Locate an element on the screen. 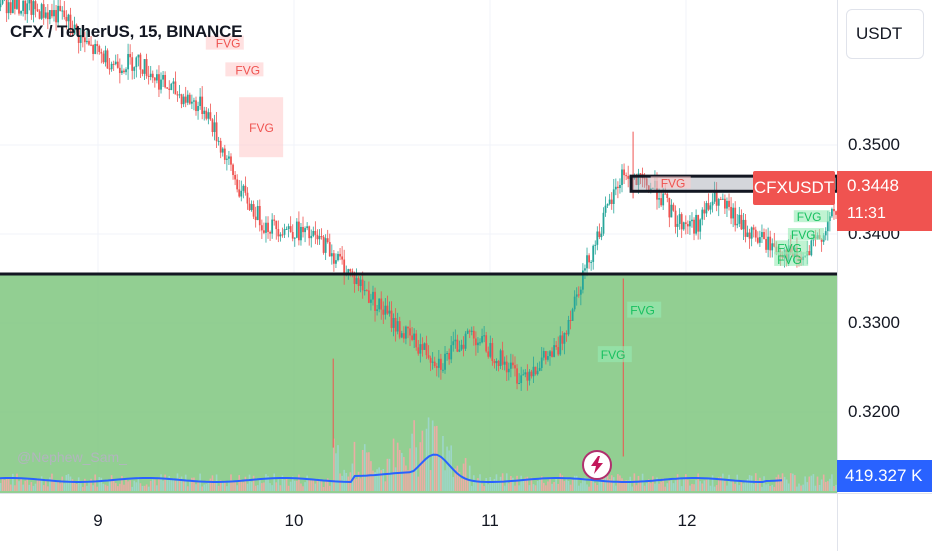 Image resolution: width=932 pixels, height=551 pixels. lightning-bolt-icon is located at coordinates (597, 465).